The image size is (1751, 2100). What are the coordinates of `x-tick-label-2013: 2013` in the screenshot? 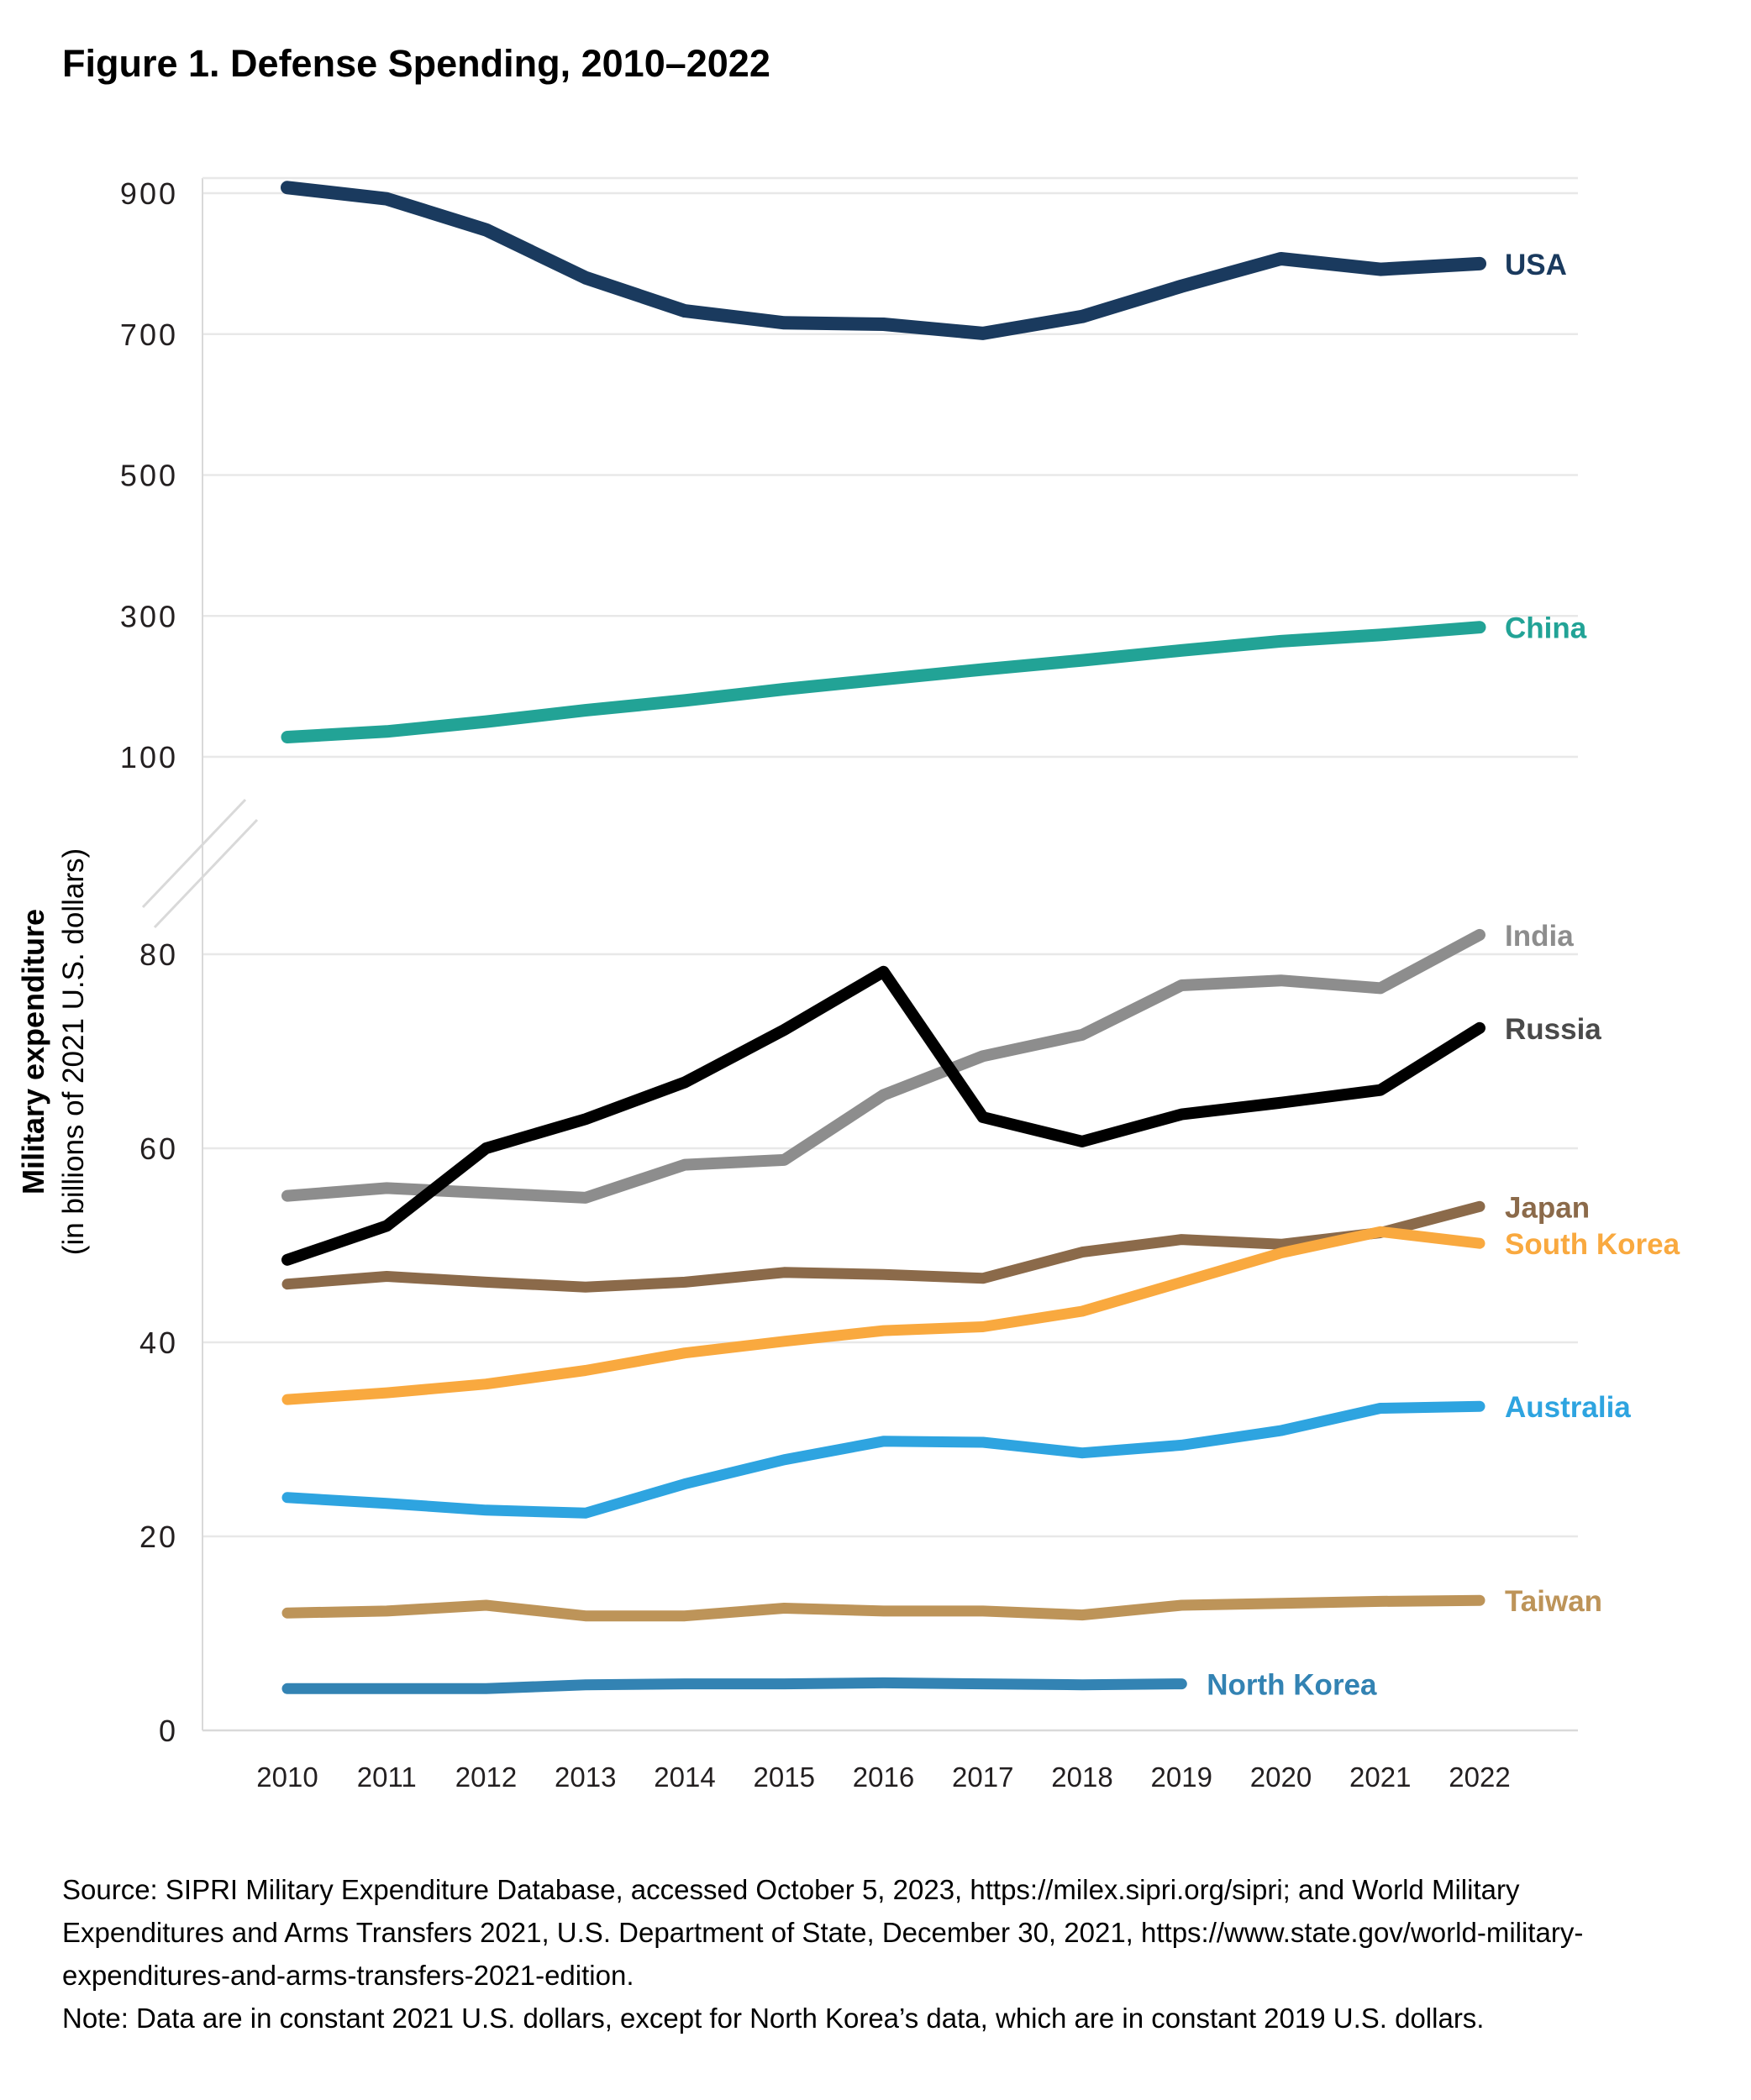 It's located at (585, 1777).